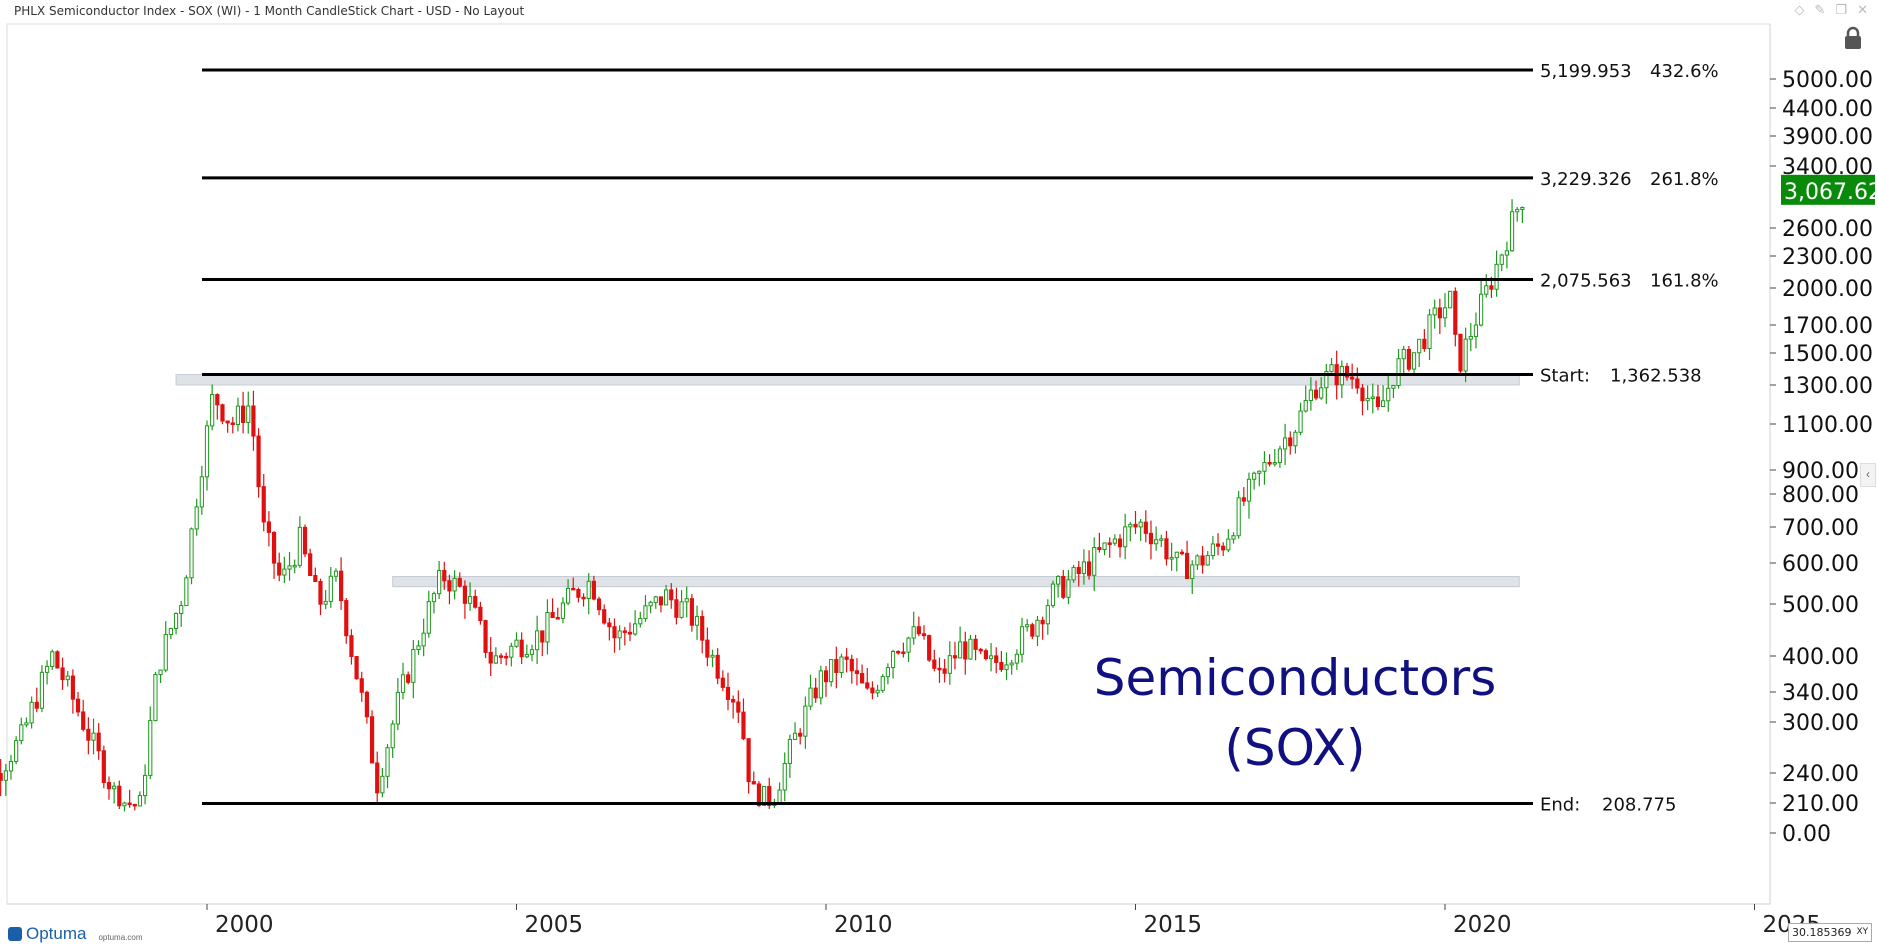  What do you see at coordinates (1862, 9) in the screenshot?
I see `close-icon: ✕` at bounding box center [1862, 9].